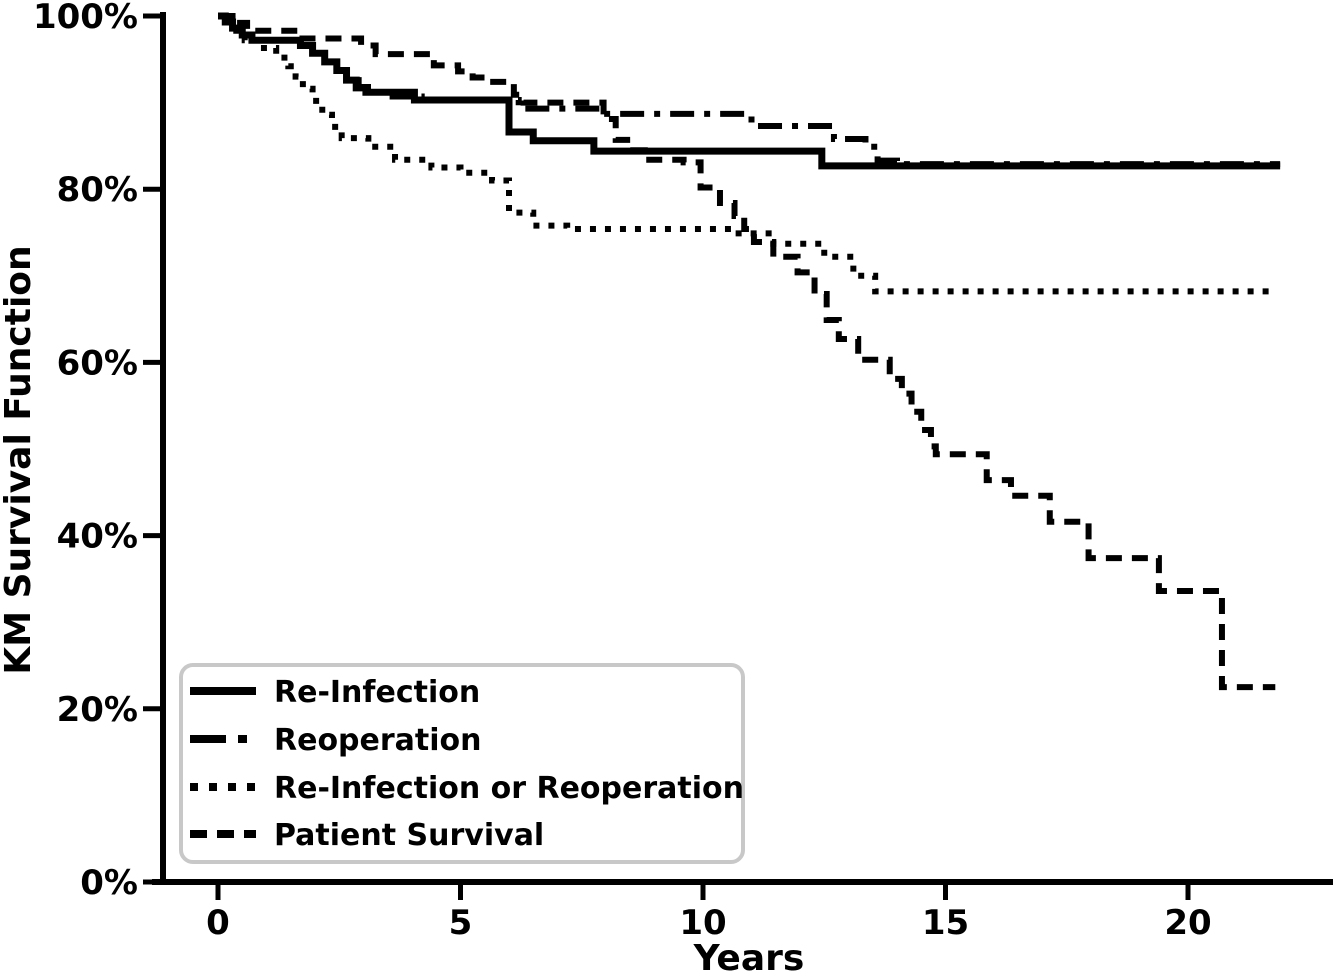  Describe the element at coordinates (97, 363) in the screenshot. I see `y-tick-label: 60%` at that location.